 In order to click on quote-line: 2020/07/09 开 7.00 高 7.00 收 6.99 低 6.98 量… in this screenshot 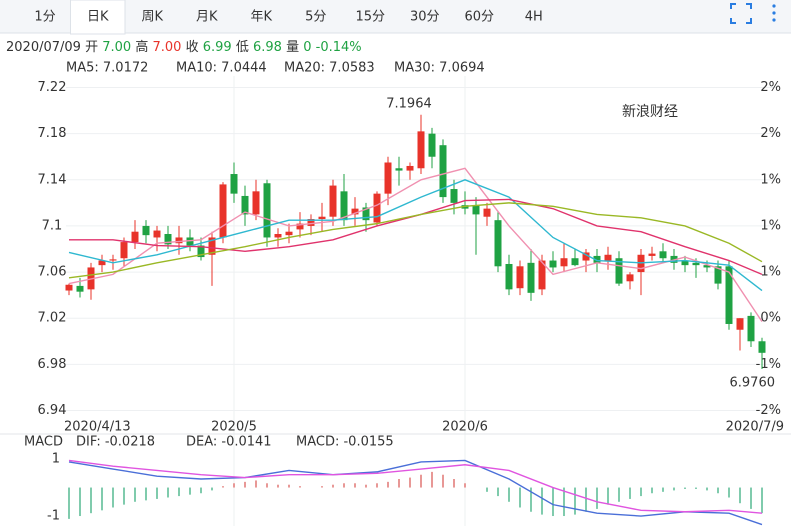, I will do `click(184, 47)`.